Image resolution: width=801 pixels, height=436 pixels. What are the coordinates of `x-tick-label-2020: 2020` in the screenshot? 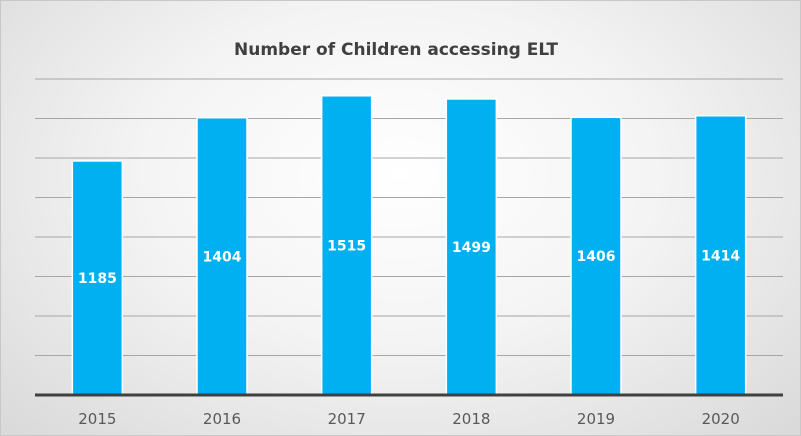 It's located at (721, 419).